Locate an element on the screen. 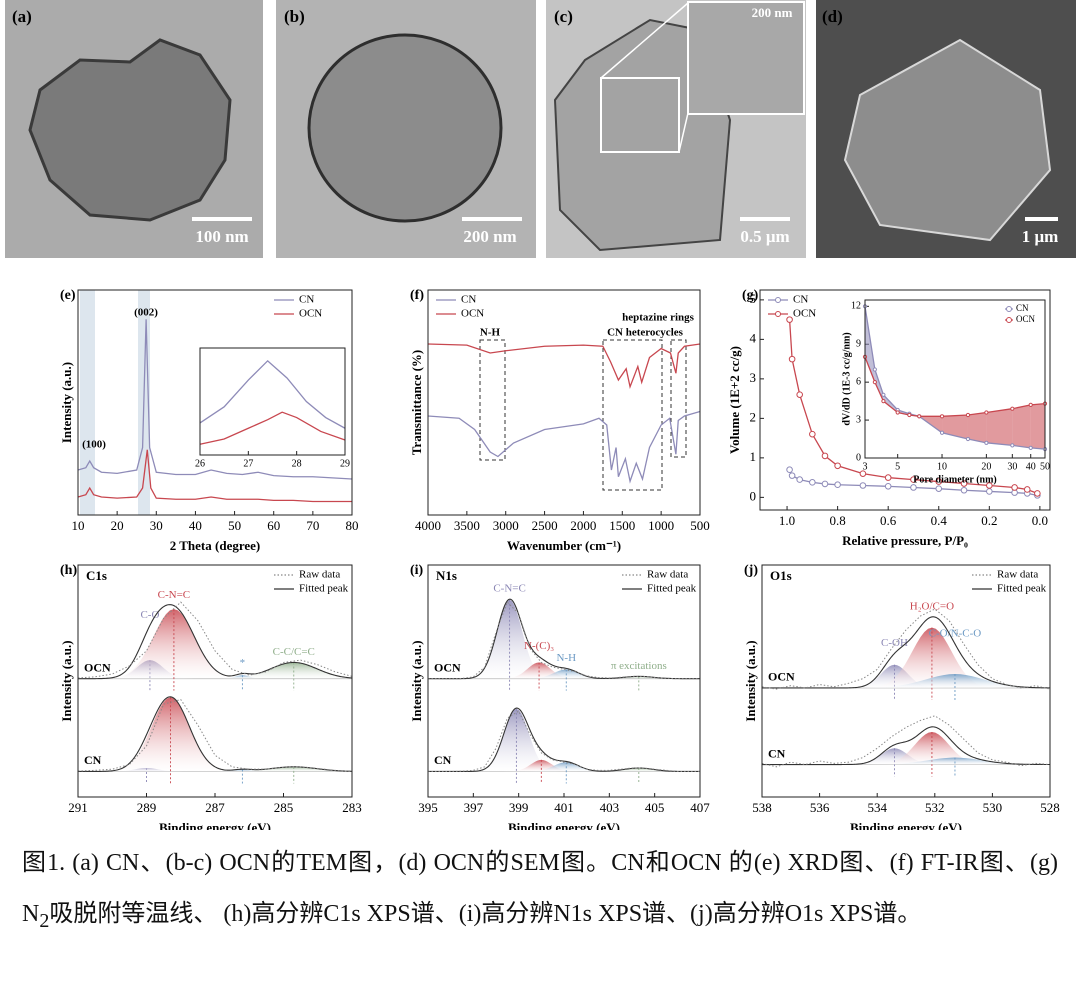  x-tick-label: 40 is located at coordinates (1031, 466).